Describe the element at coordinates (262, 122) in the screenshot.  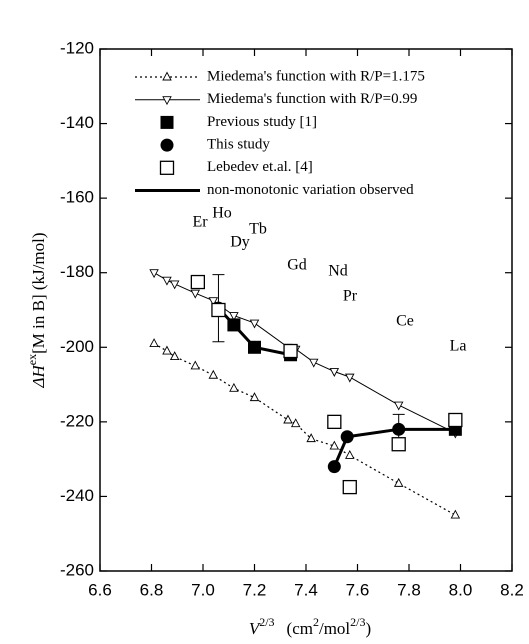
I see `legend-label: Previous study [1]` at that location.